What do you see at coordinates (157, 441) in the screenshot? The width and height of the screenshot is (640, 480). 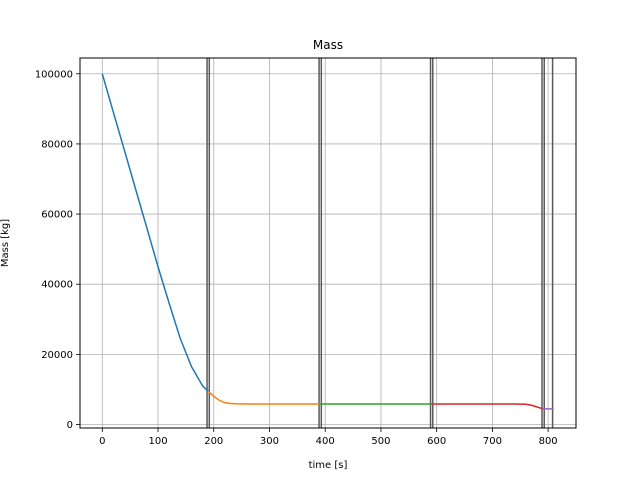 I see `x-tick-label: 100` at bounding box center [157, 441].